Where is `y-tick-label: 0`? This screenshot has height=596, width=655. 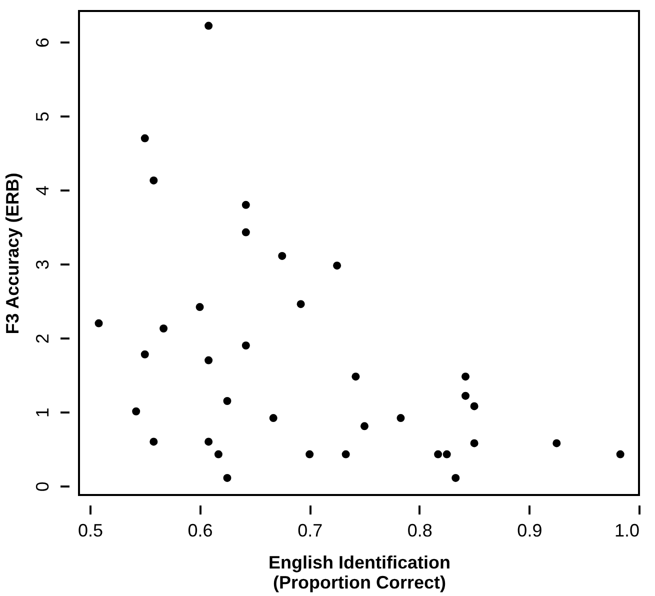
y-tick-label: 0 is located at coordinates (42, 487).